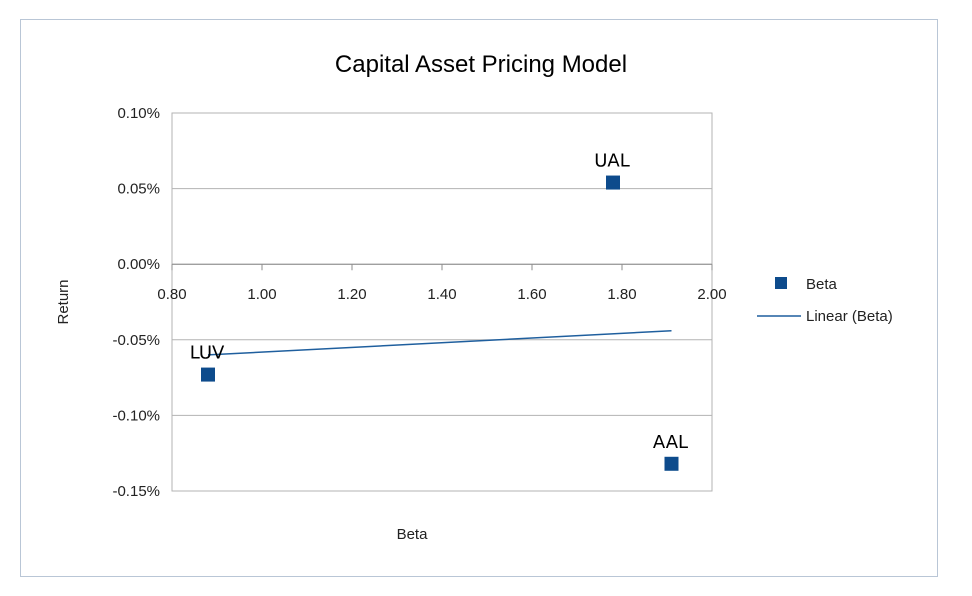 The height and width of the screenshot is (596, 972). Describe the element at coordinates (138, 113) in the screenshot. I see `y-tick-label: 0.10%` at that location.